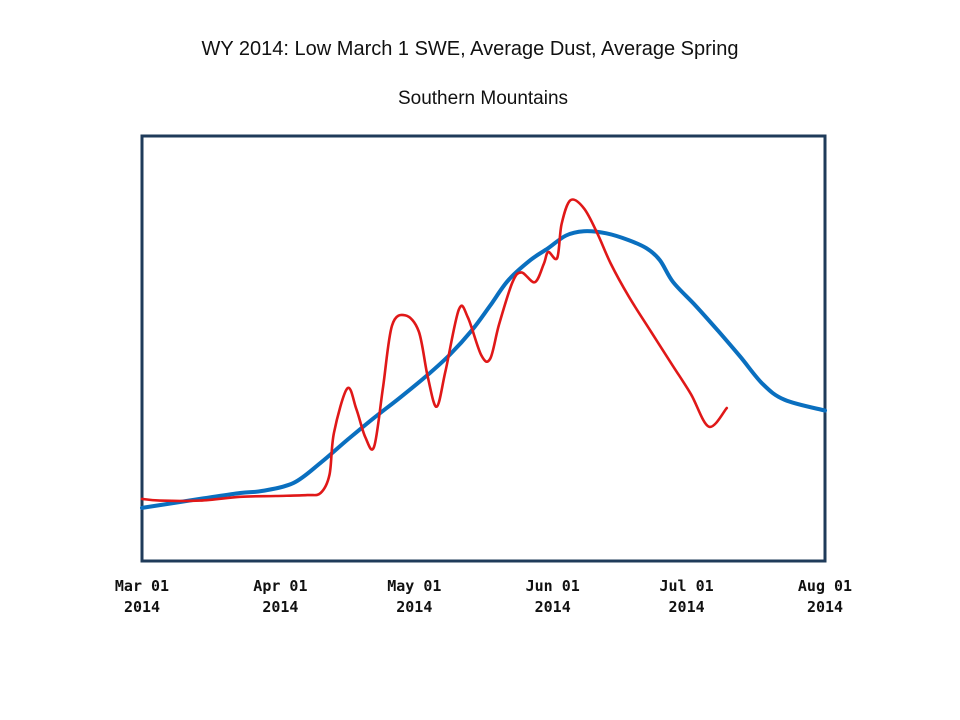  I want to click on x-tick-label-4: Jun 01, so click(553, 586).